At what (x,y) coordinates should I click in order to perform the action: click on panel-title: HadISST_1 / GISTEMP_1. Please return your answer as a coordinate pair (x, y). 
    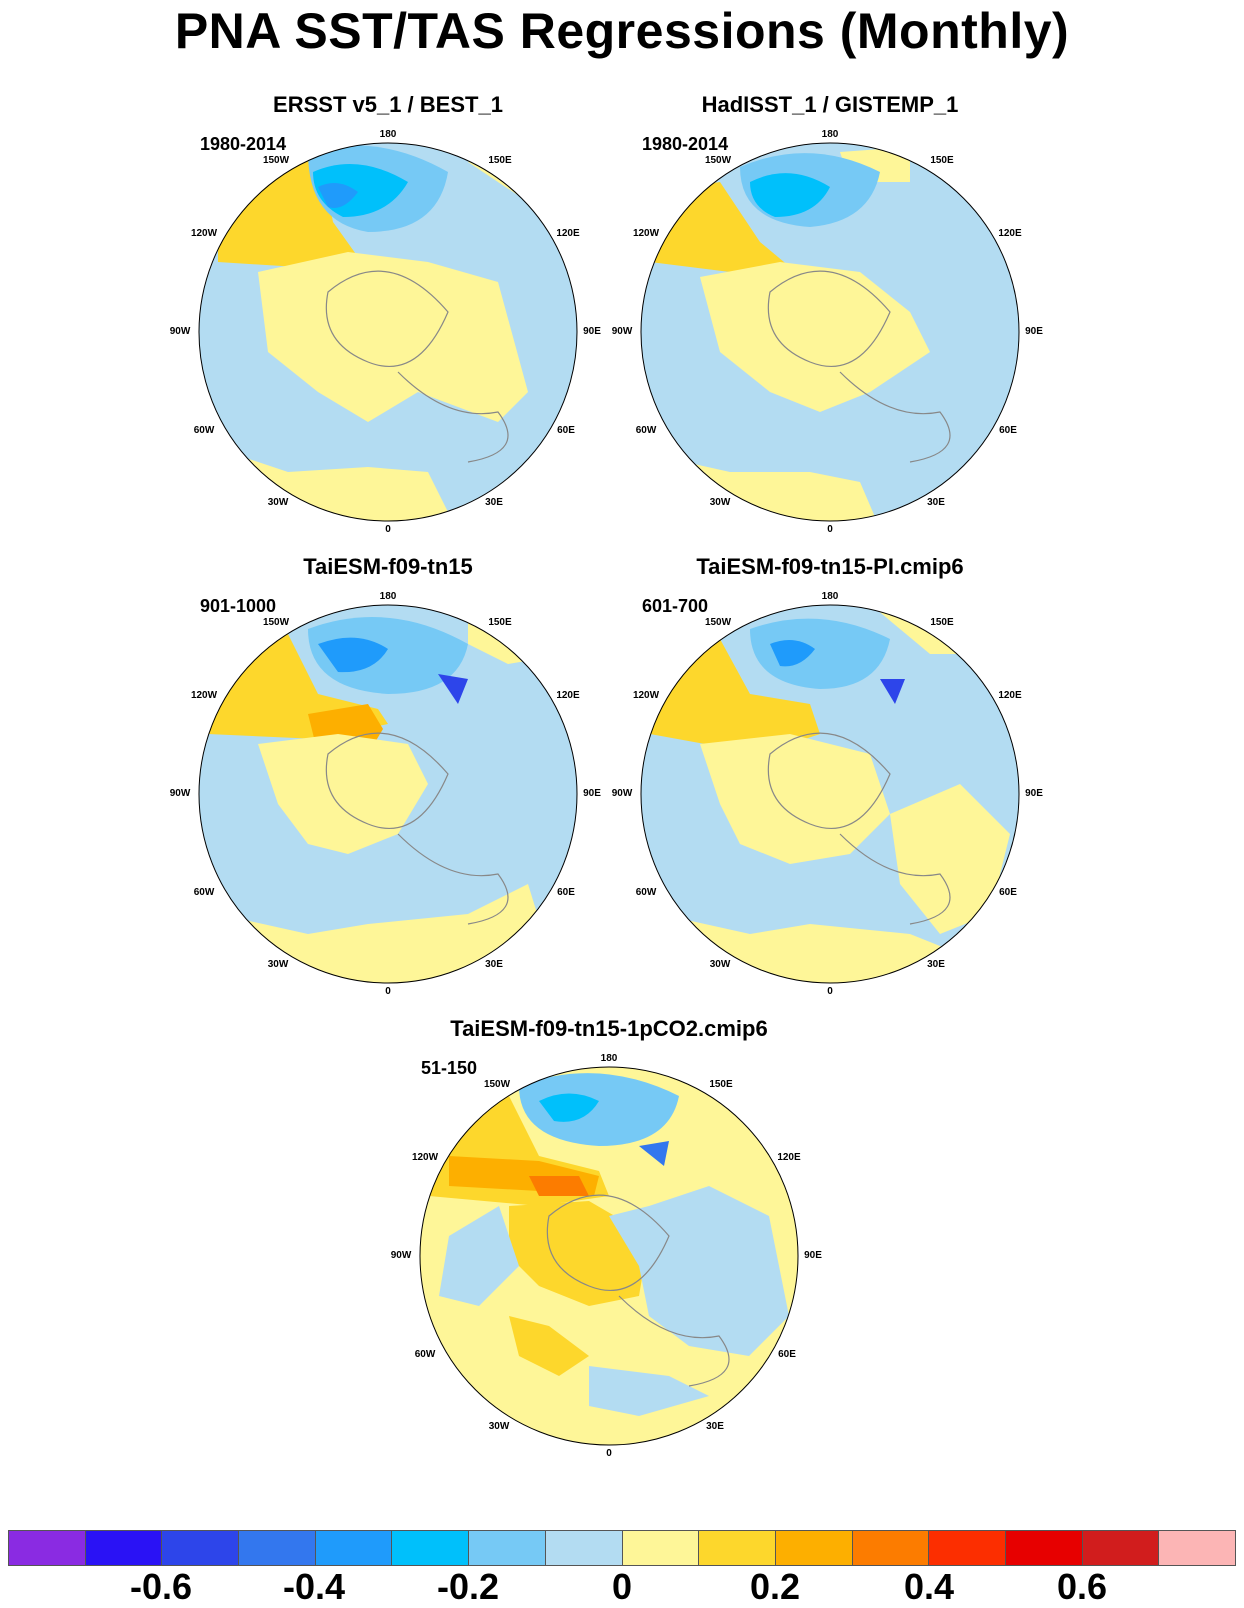
    Looking at the image, I should click on (830, 104).